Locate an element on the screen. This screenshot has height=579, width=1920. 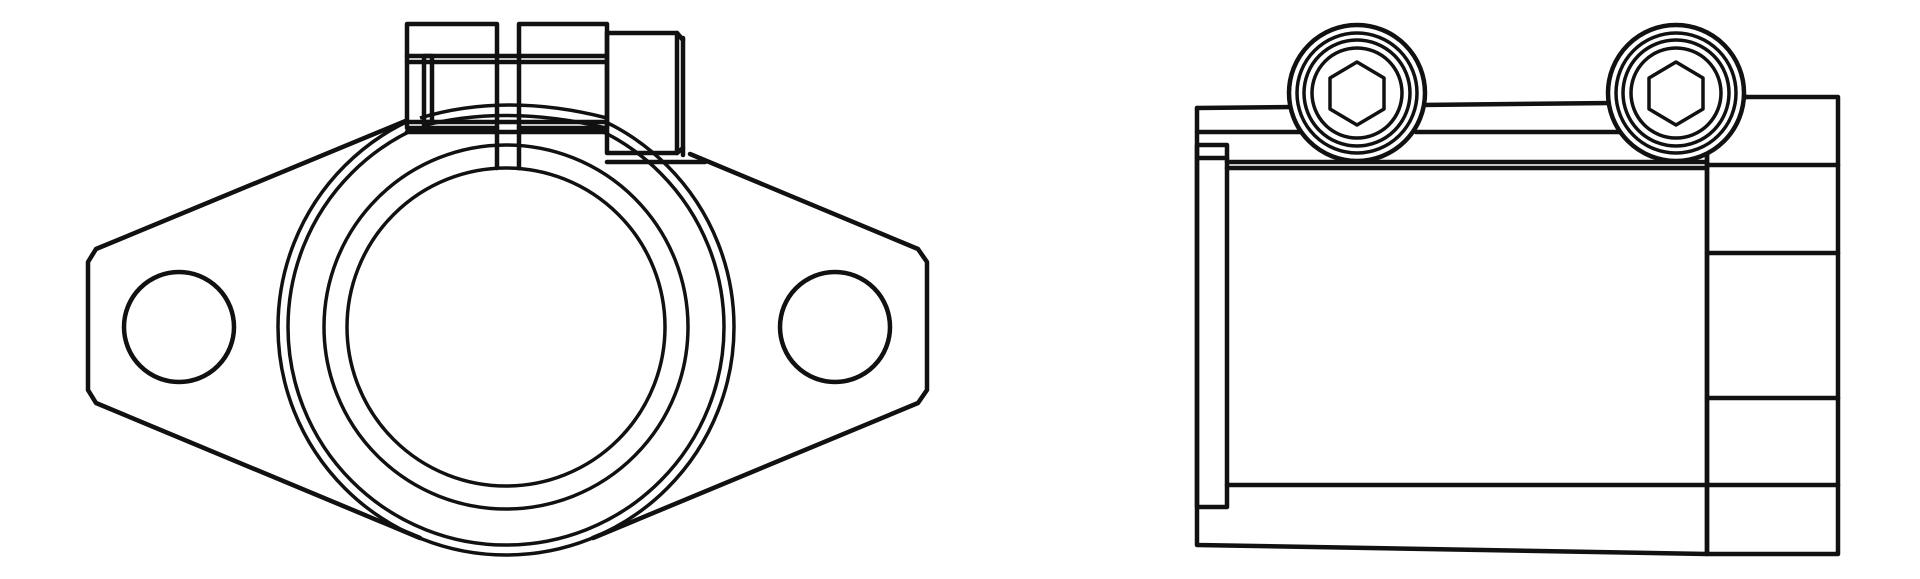
clamp-nut is located at coordinates (642, 93).